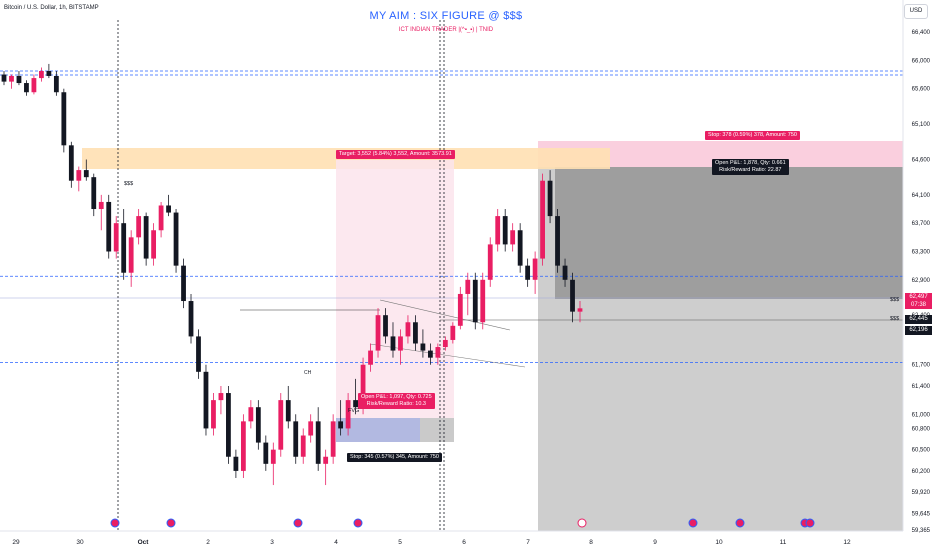  I want to click on y-tick-1: 66,000, so click(921, 61).